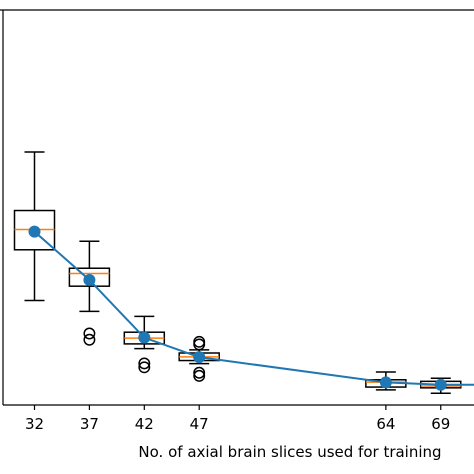  Describe the element at coordinates (34, 424) in the screenshot. I see `x-tick-label: 32` at that location.